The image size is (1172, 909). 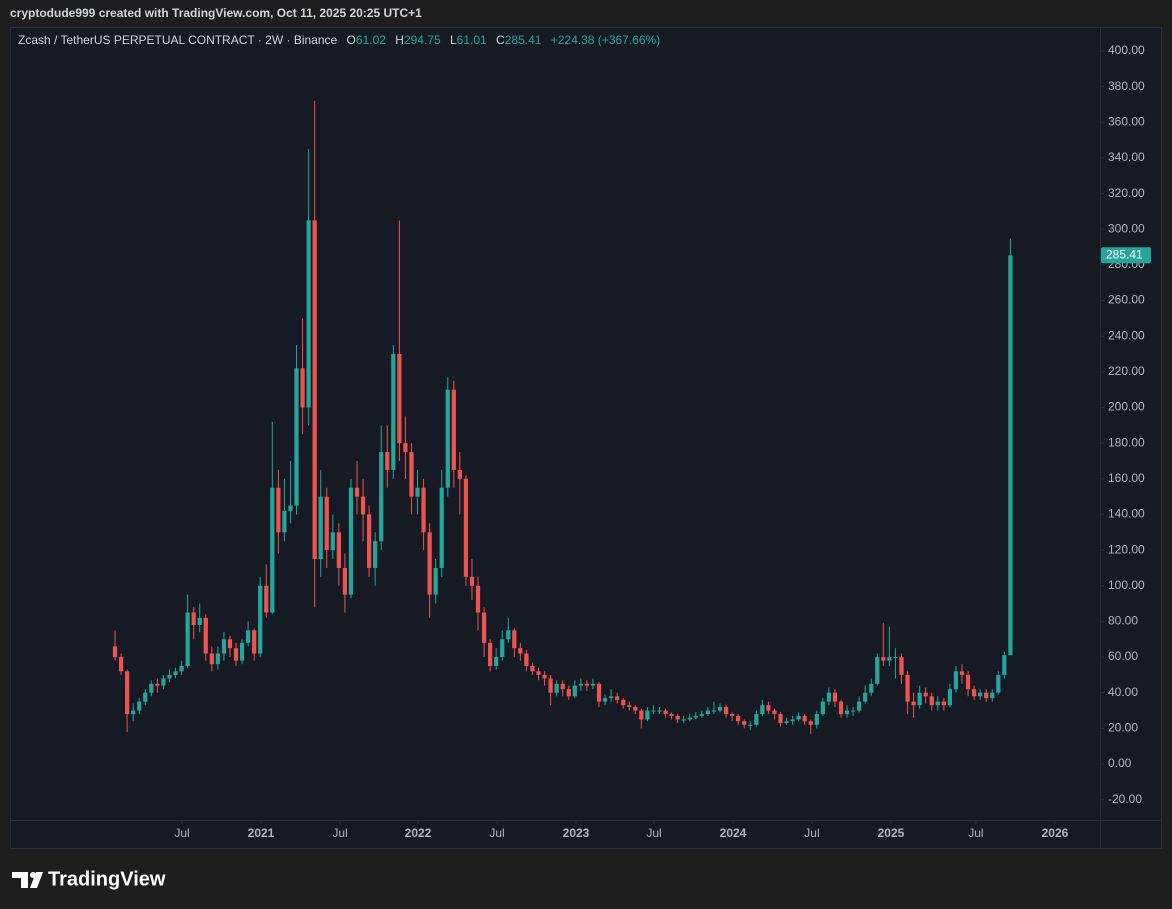 I want to click on x-tick-label: 2023, so click(x=576, y=833).